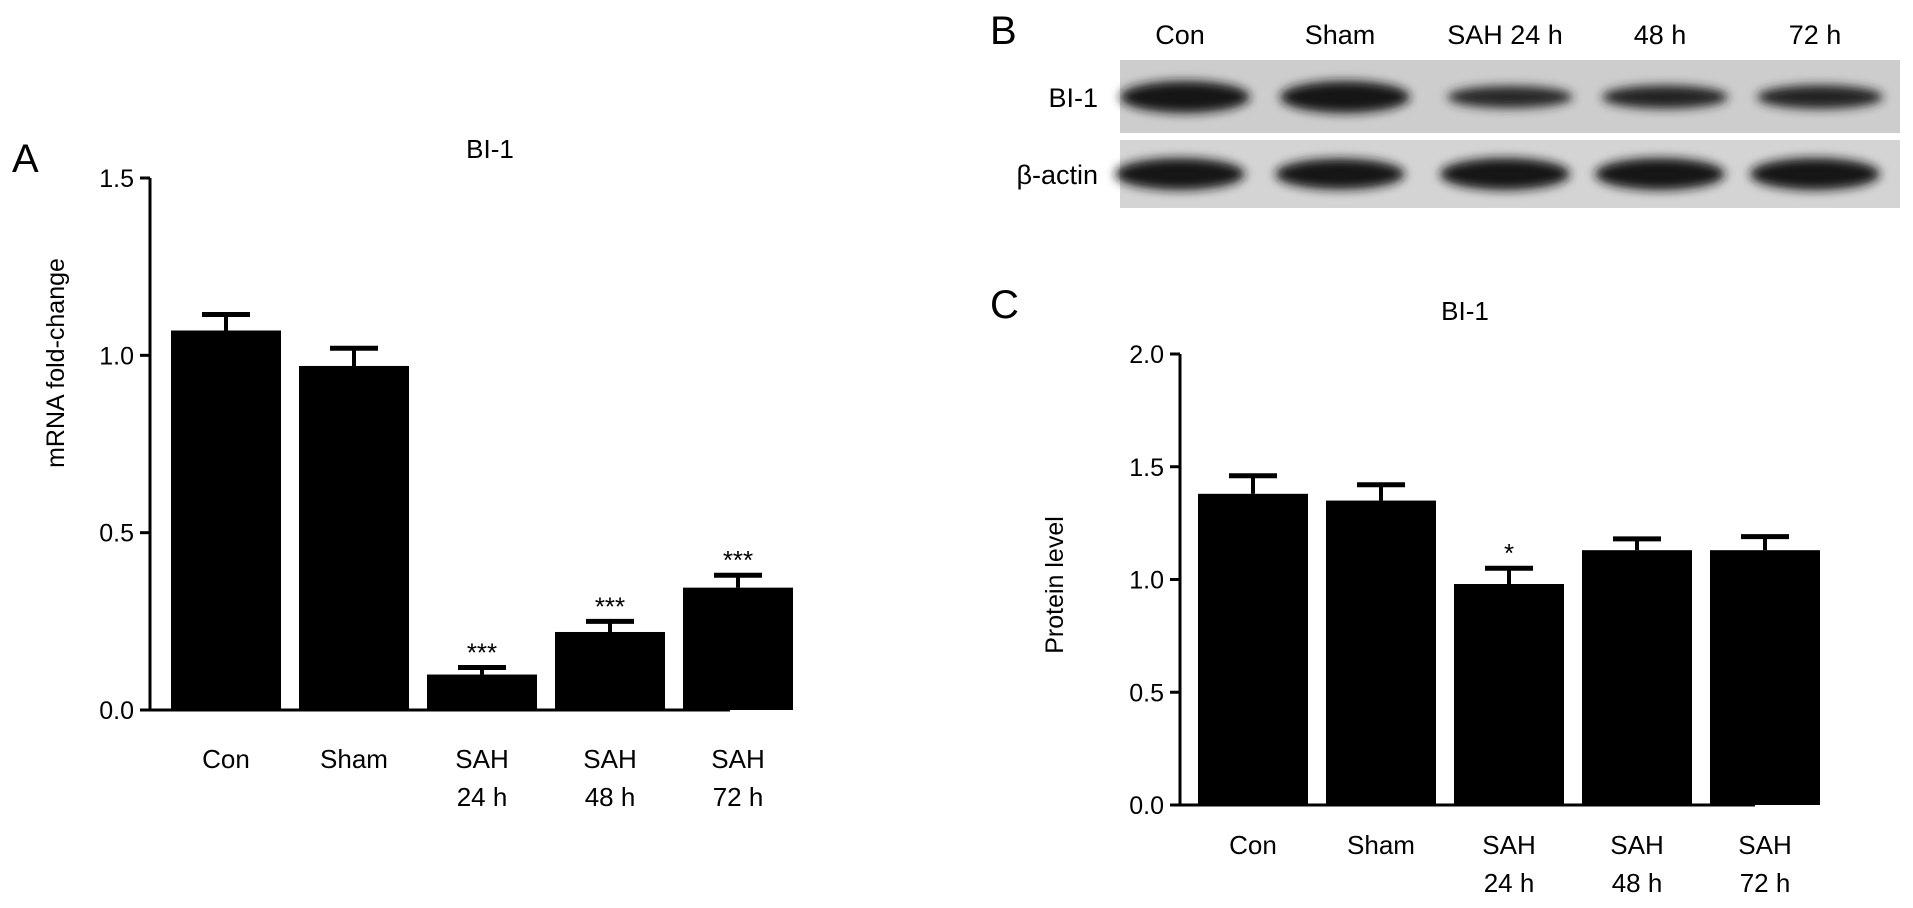  What do you see at coordinates (1146, 693) in the screenshot?
I see `panelC-y-tick-label-1: 0.5` at bounding box center [1146, 693].